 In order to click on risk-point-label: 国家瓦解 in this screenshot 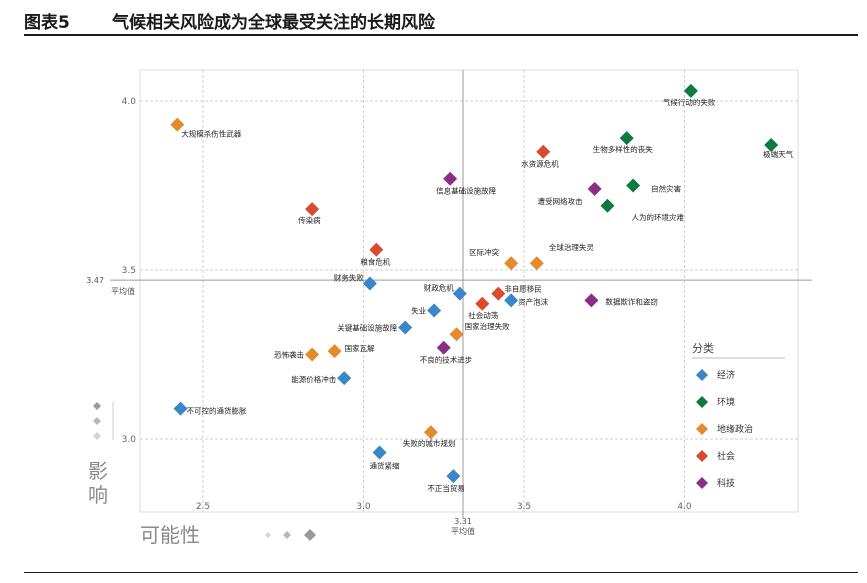, I will do `click(360, 348)`.